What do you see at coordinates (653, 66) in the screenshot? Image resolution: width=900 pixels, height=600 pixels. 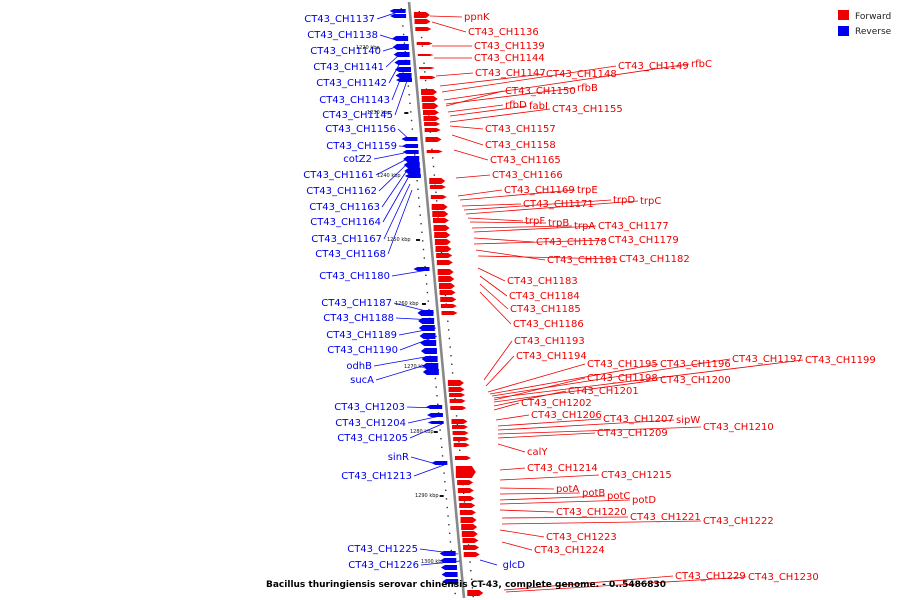 I see `forward-gene-label: CT43_CH1149` at bounding box center [653, 66].